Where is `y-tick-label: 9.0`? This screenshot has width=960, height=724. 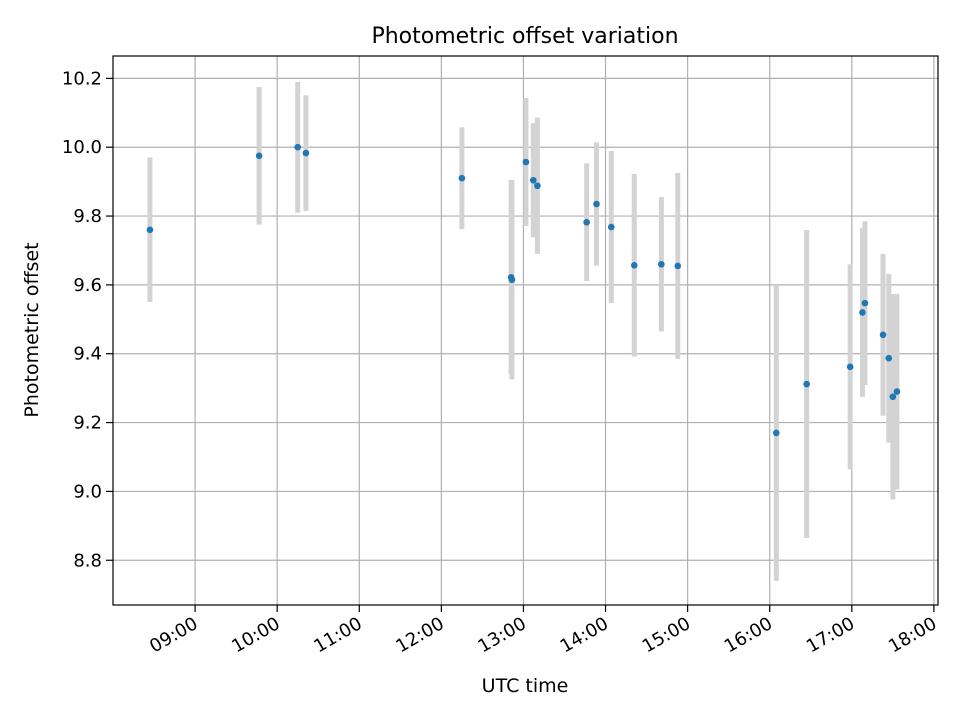
y-tick-label: 9.0 is located at coordinates (87, 491).